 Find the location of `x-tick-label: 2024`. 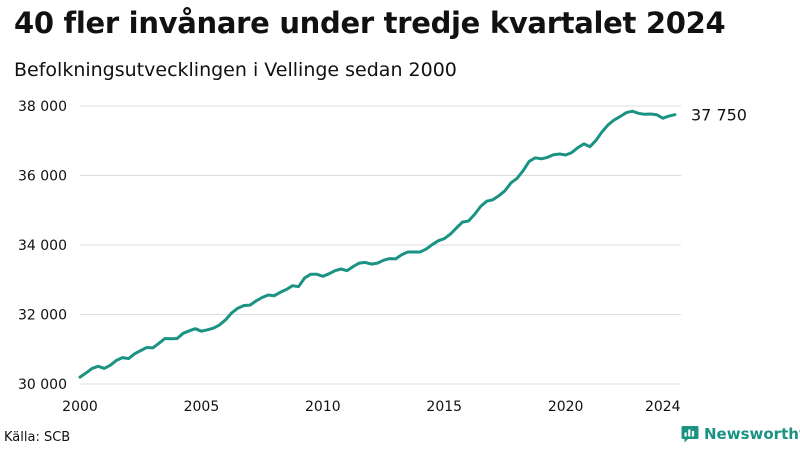

x-tick-label: 2024 is located at coordinates (663, 407).